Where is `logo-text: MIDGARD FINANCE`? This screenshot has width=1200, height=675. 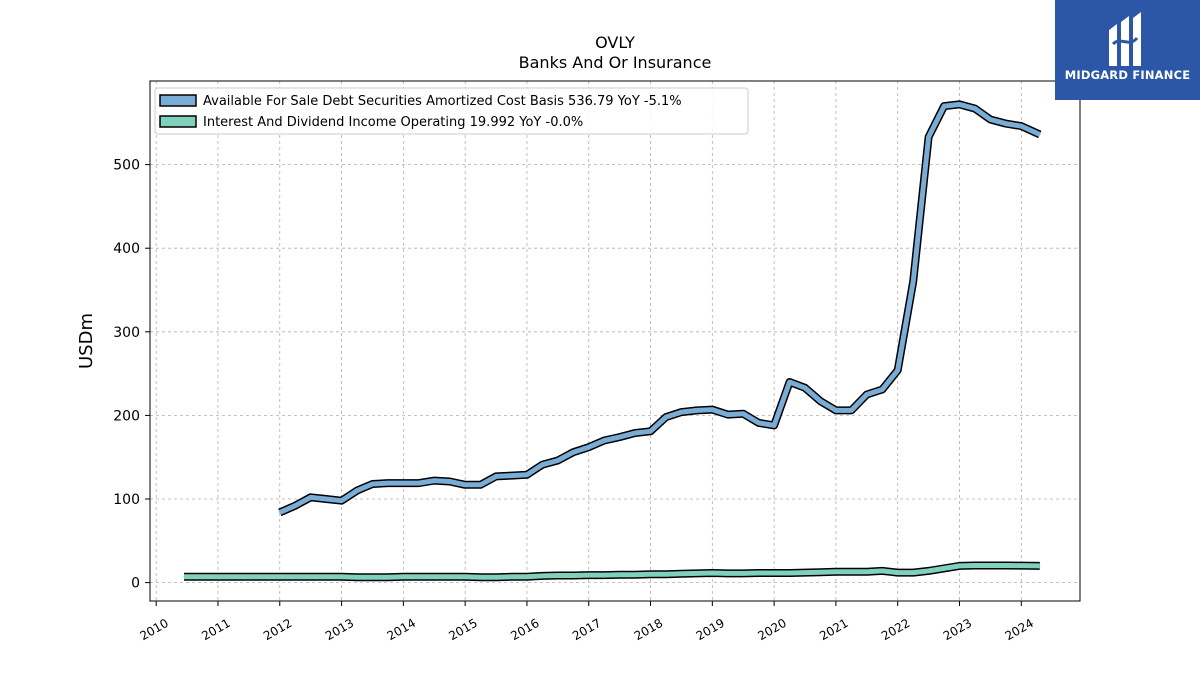 logo-text: MIDGARD FINANCE is located at coordinates (1127, 75).